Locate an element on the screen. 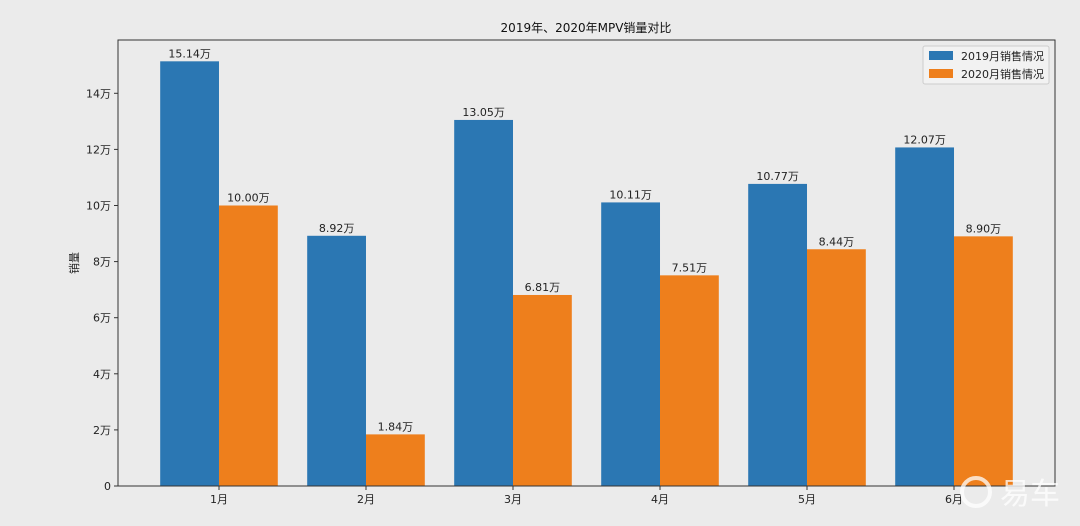 The image size is (1080, 526). x-tick-label: 6月 is located at coordinates (954, 499).